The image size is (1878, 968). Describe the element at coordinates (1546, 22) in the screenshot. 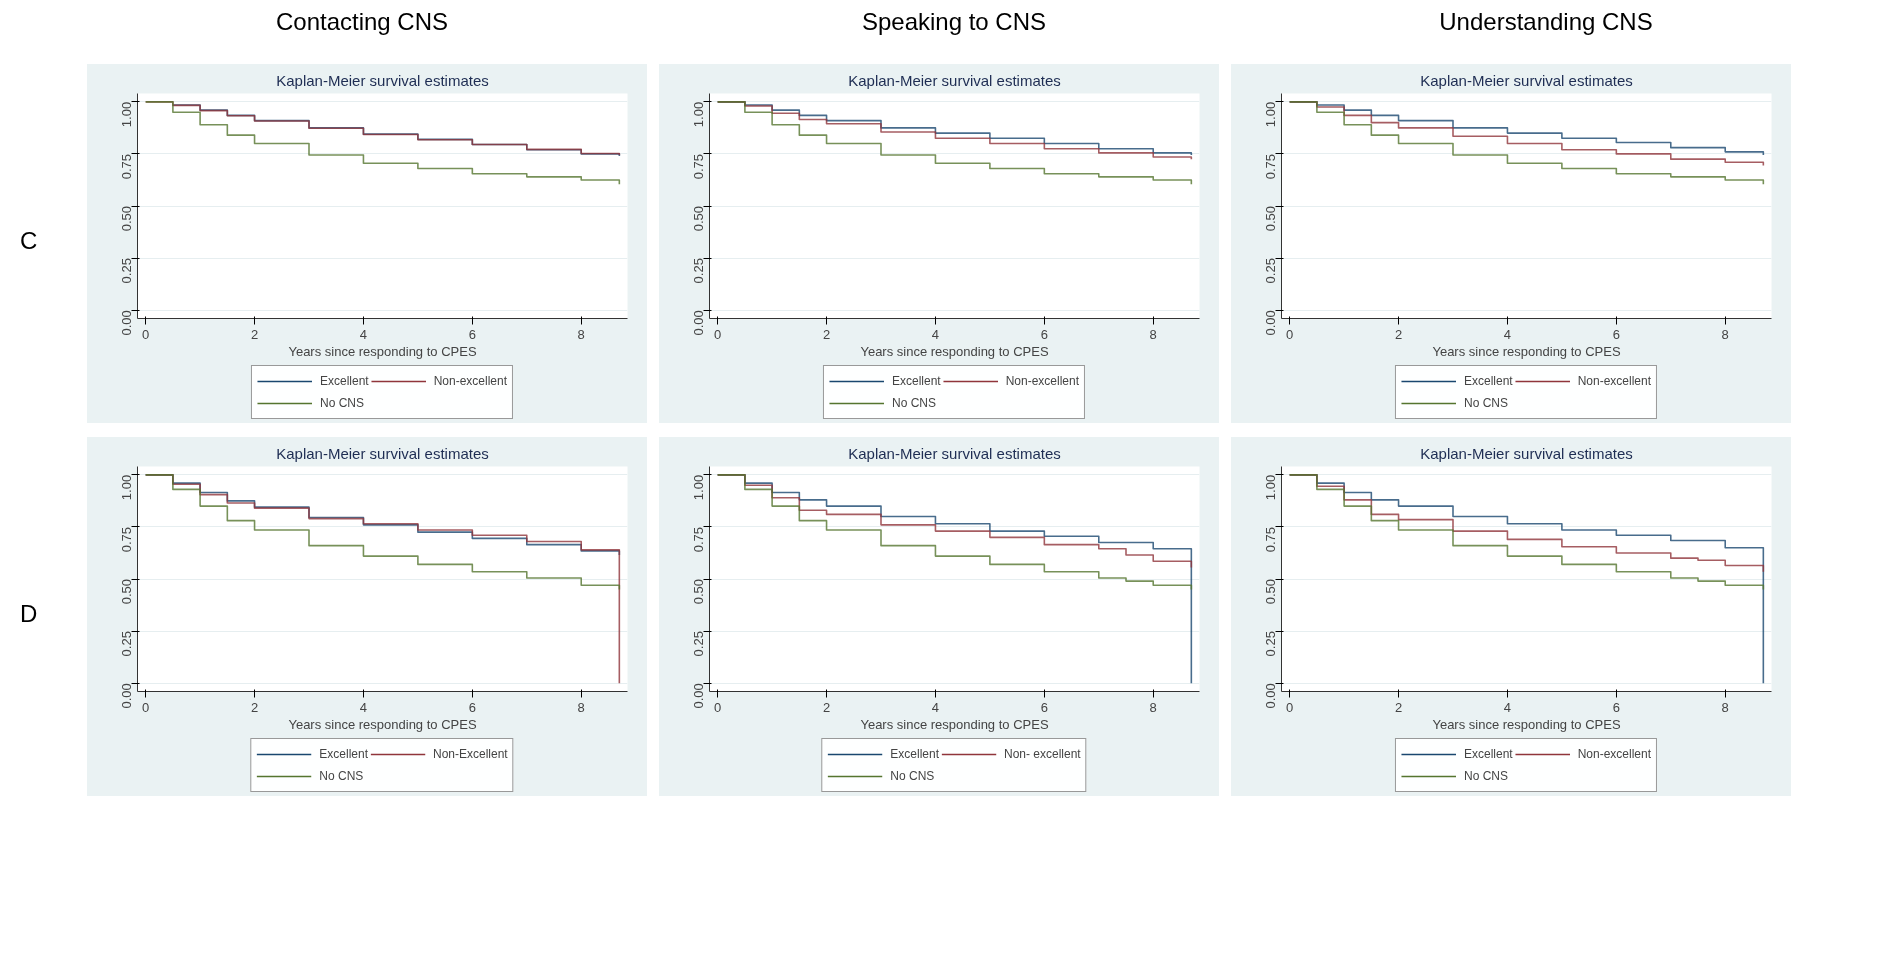

I see `text: Understanding CNS` at that location.